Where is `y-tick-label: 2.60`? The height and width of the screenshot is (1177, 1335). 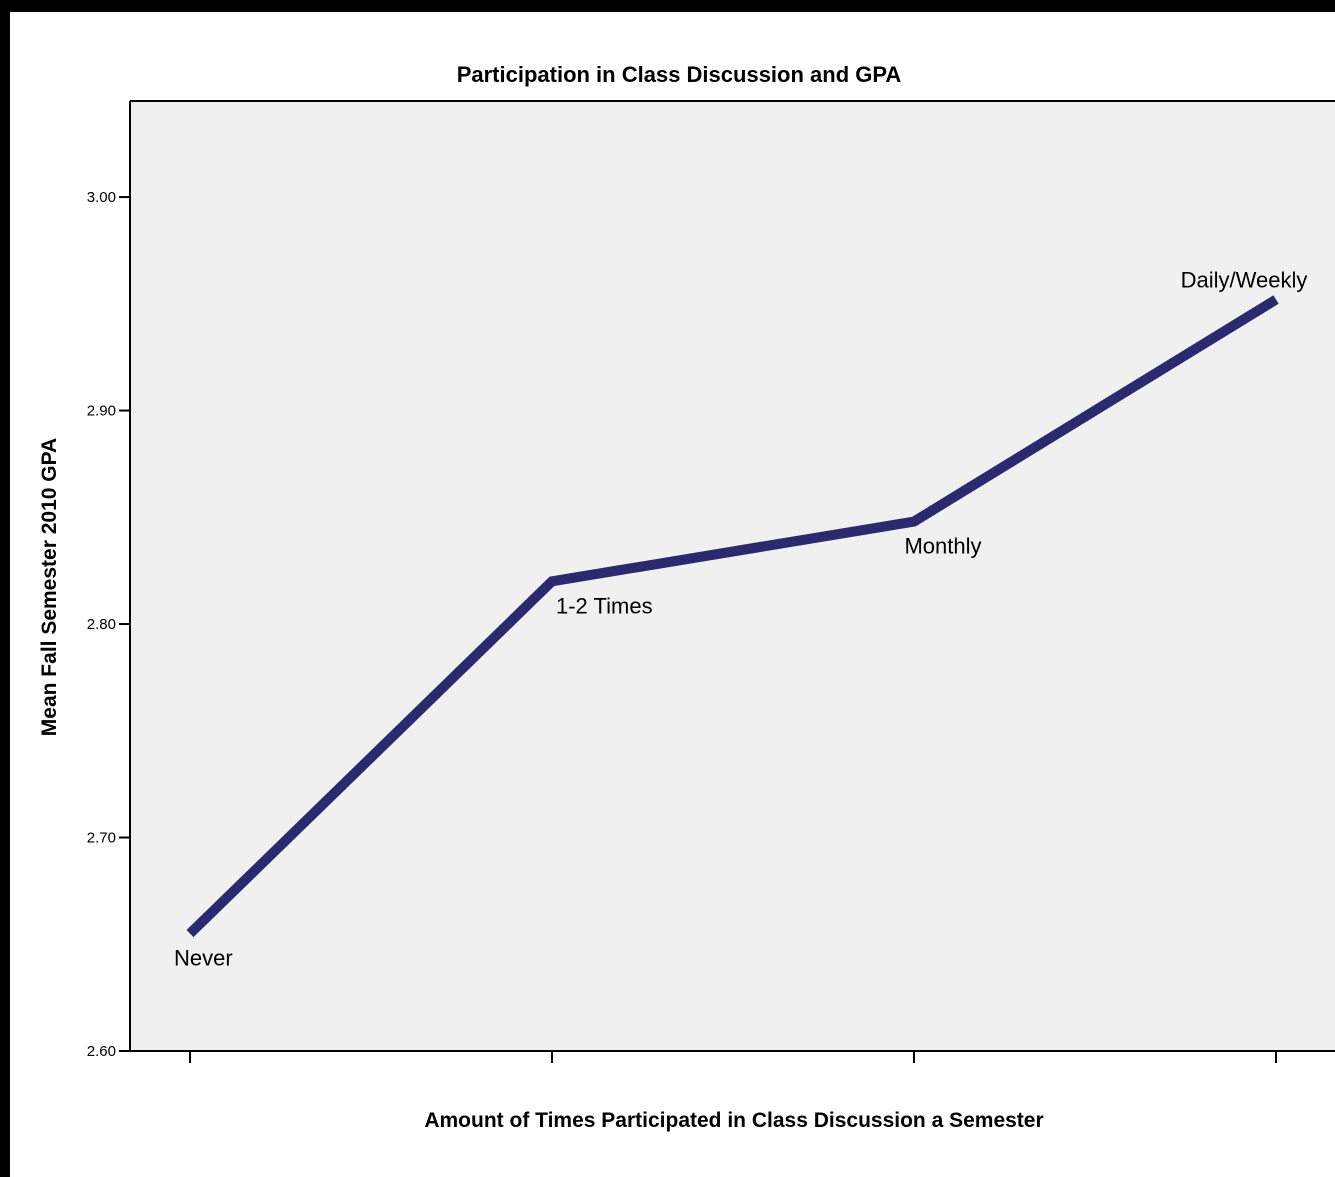 y-tick-label: 2.60 is located at coordinates (101, 1051).